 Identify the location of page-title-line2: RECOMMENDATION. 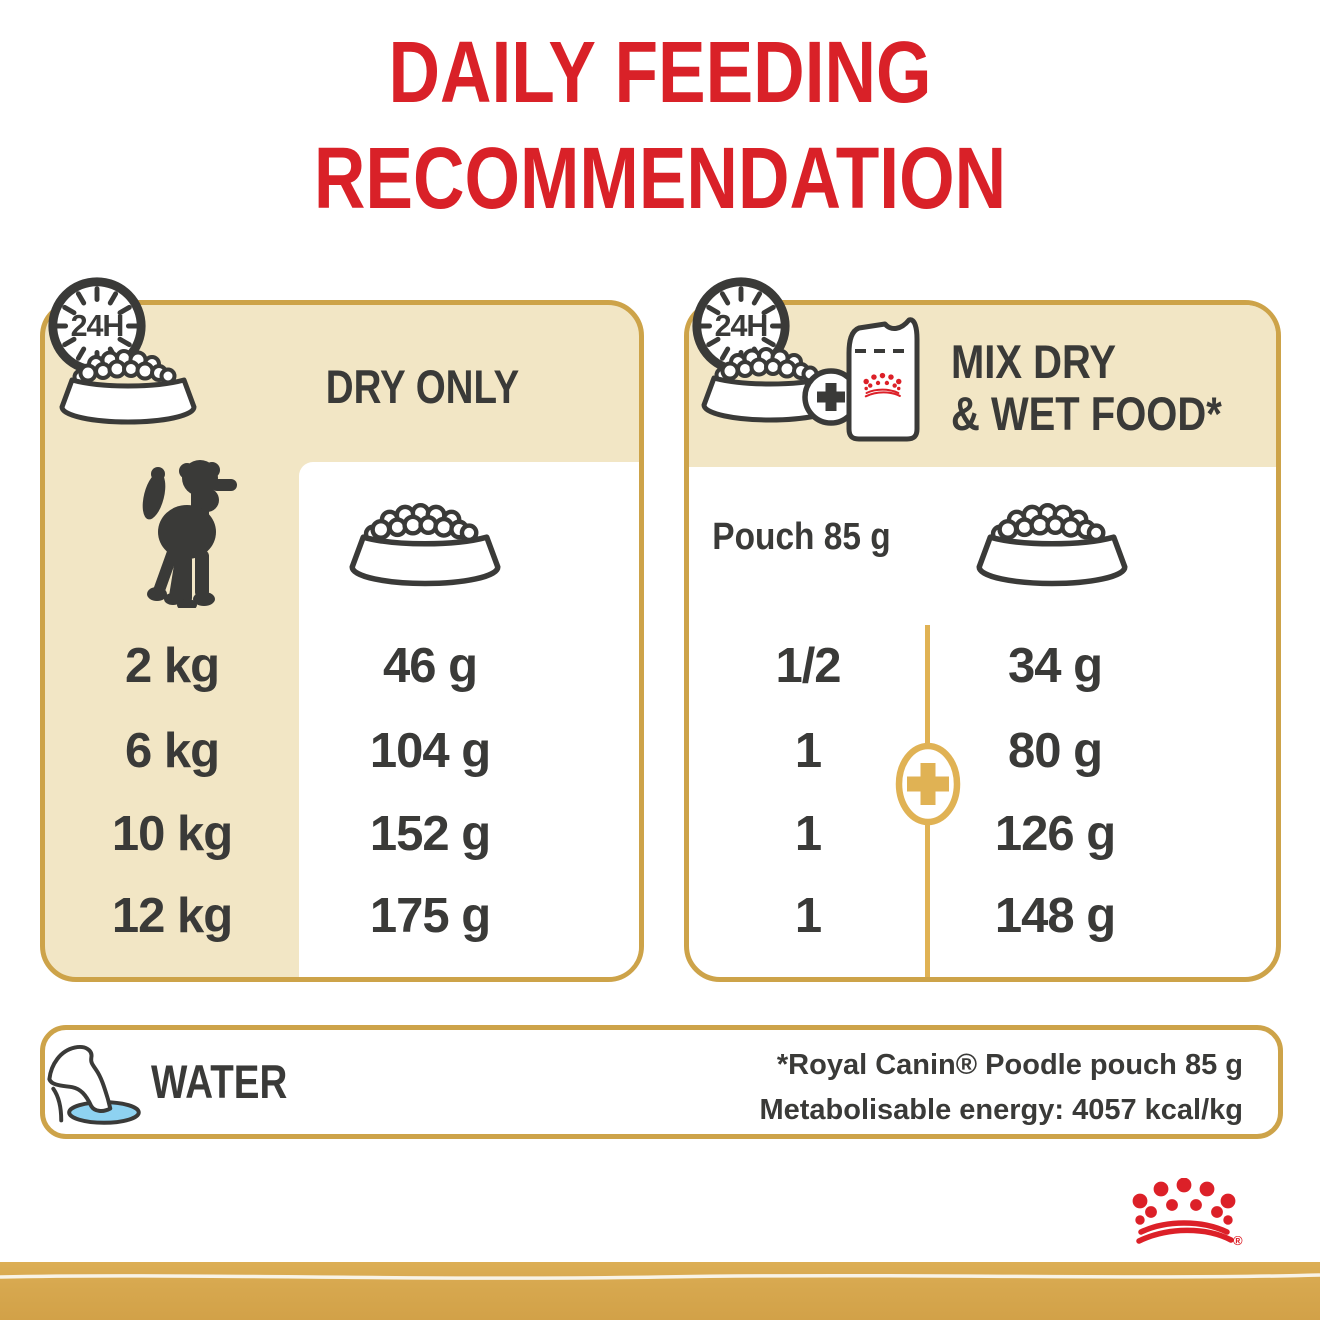
(660, 178).